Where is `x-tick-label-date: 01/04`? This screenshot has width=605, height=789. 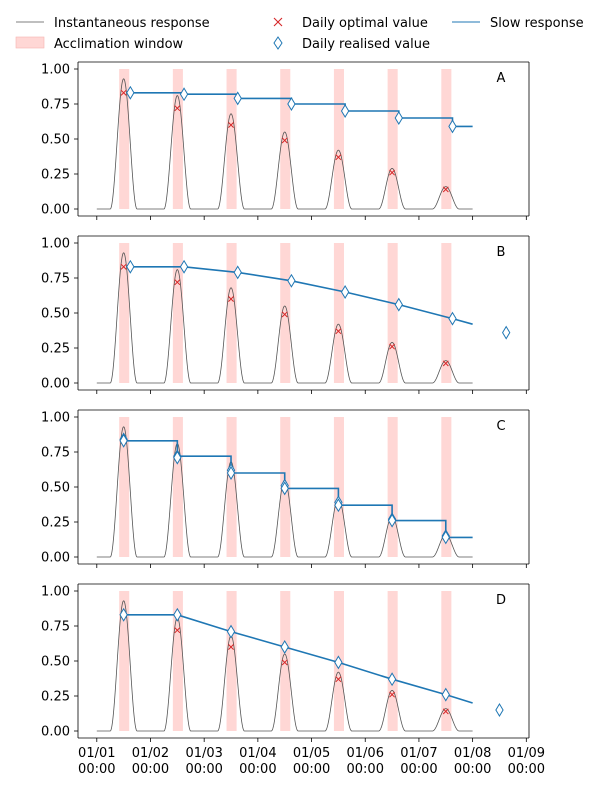
x-tick-label-date: 01/04 is located at coordinates (257, 753).